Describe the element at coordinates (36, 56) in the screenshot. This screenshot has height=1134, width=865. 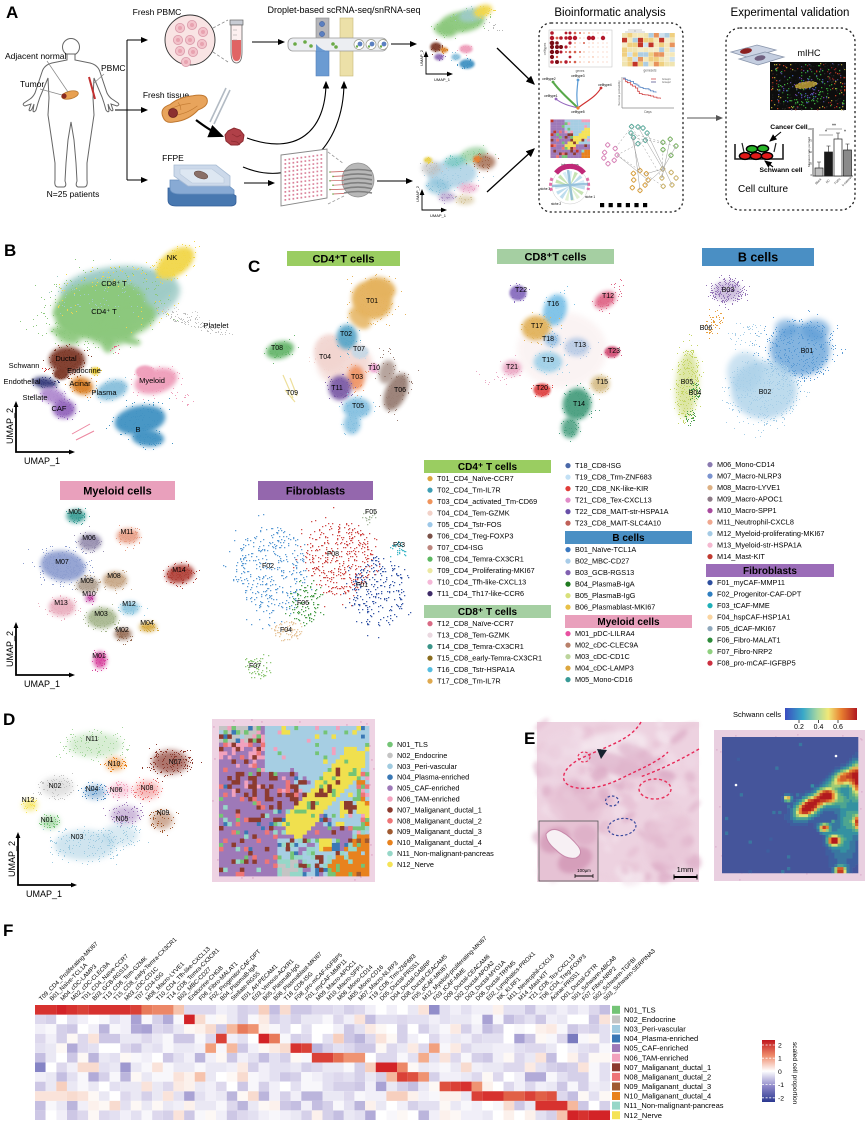
I see `svg-text: Adjacent normal` at that location.